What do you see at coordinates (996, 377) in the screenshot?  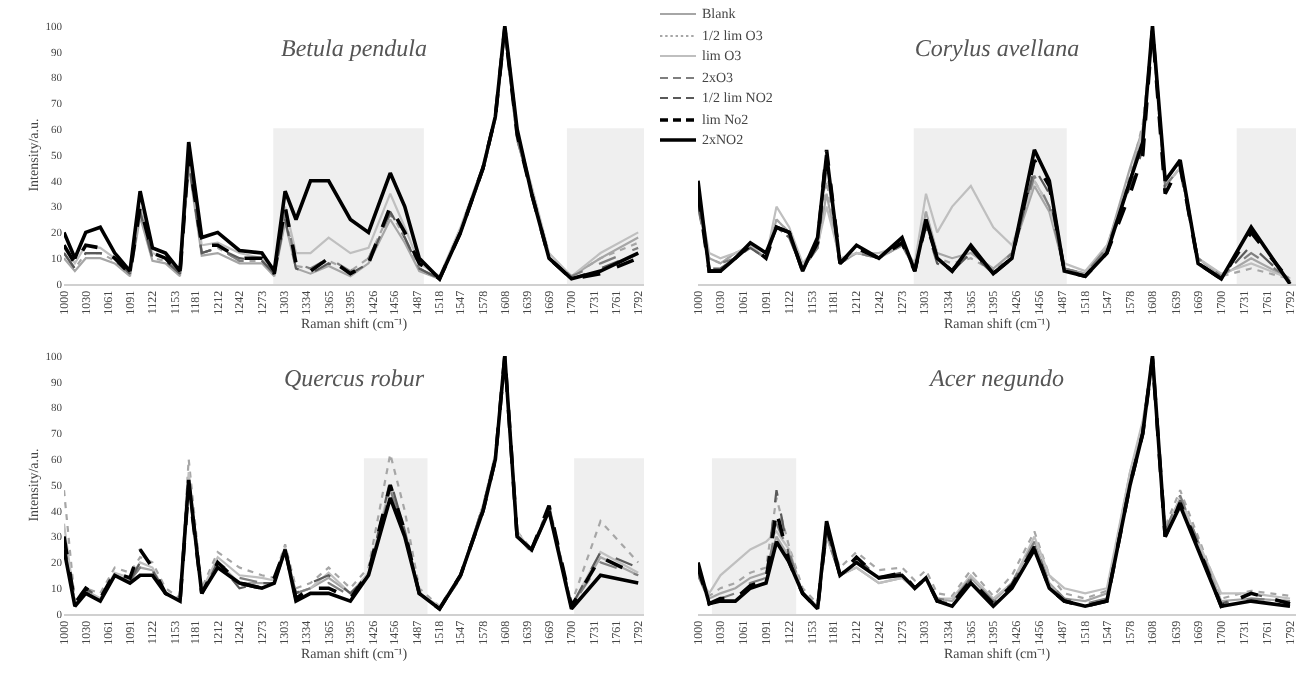 I see `chart-title: Acer negundo` at bounding box center [996, 377].